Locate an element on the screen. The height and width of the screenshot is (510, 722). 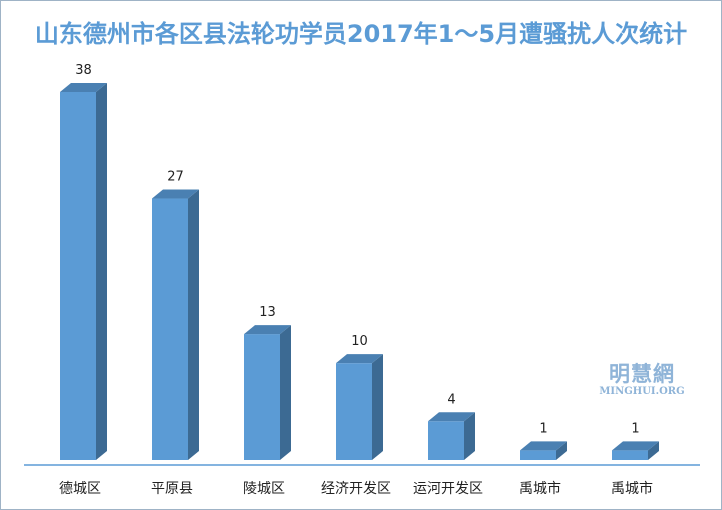
category-label: 经济开发区 is located at coordinates (356, 489).